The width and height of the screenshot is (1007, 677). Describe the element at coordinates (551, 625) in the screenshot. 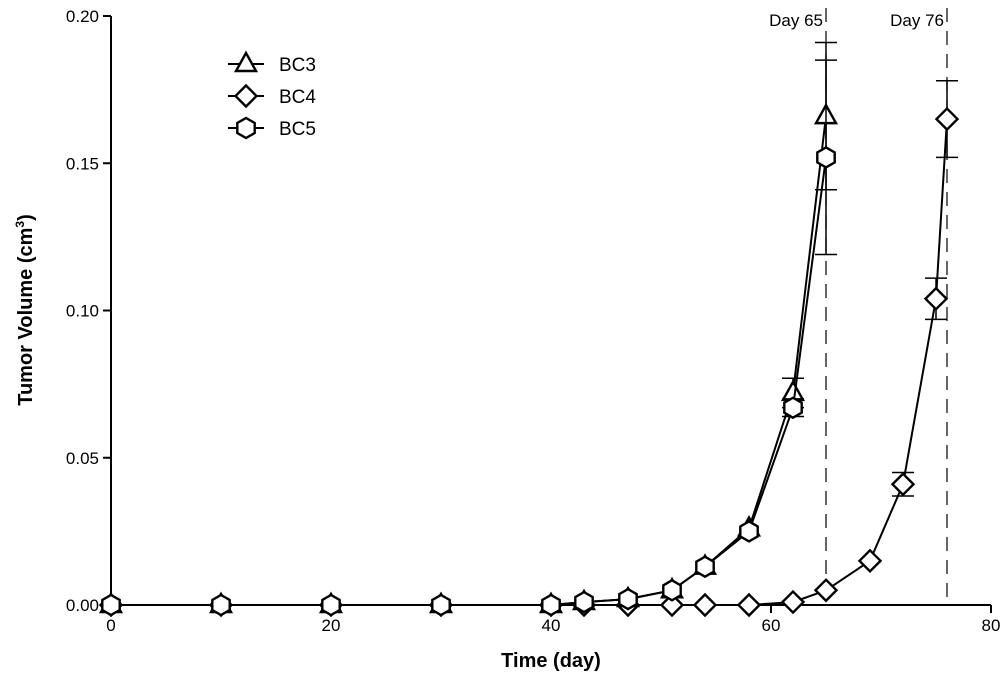

I see `x-tick-label: 40` at that location.